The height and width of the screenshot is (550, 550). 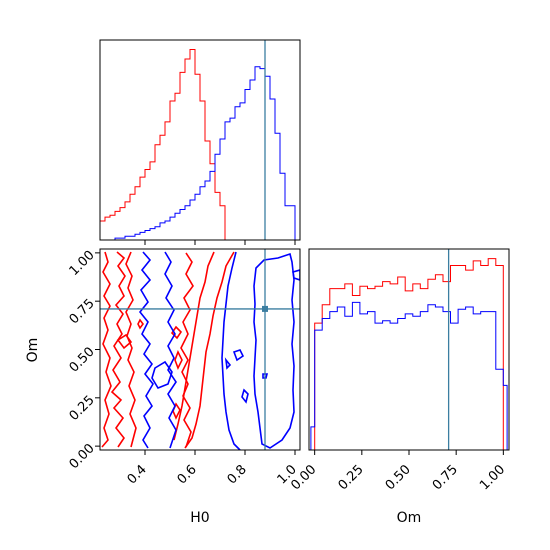 I want to click on h0-histogram-panel, so click(x=200, y=142).